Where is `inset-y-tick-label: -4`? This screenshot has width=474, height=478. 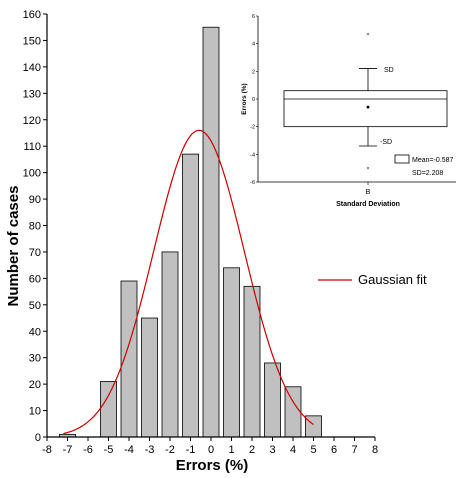
inset-y-tick-label: -4 is located at coordinates (252, 155).